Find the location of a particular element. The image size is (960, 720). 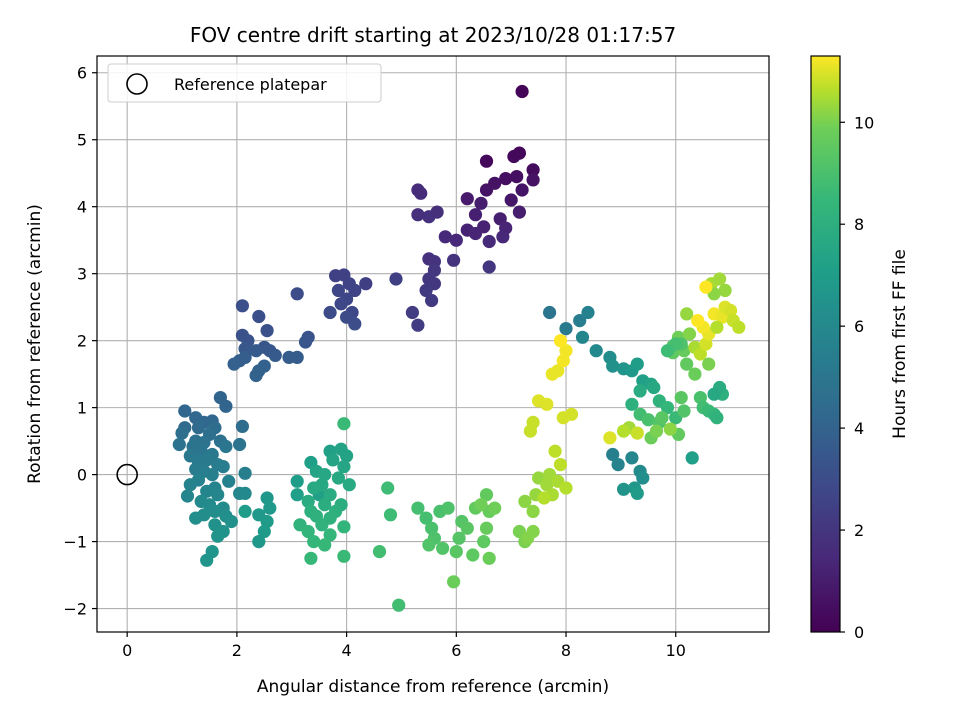

legend: Reference platepar is located at coordinates (244, 83).